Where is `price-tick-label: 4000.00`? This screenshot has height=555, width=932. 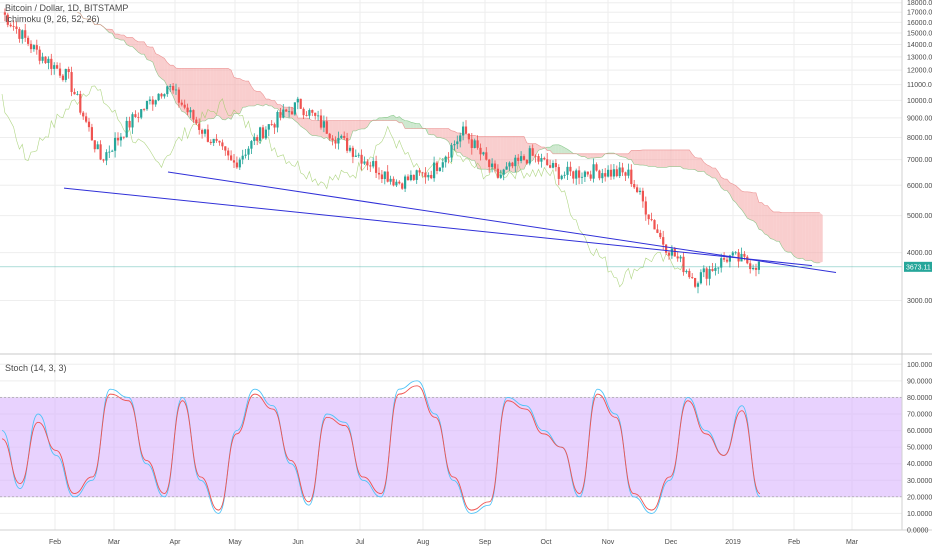
price-tick-label: 4000.00 is located at coordinates (919, 253).